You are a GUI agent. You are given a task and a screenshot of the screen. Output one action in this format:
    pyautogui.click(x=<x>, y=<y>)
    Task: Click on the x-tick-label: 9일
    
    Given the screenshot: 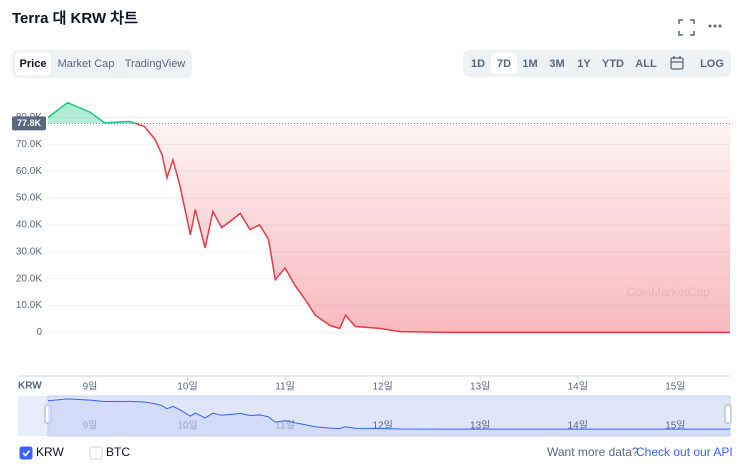 What is the action you would take?
    pyautogui.click(x=90, y=387)
    